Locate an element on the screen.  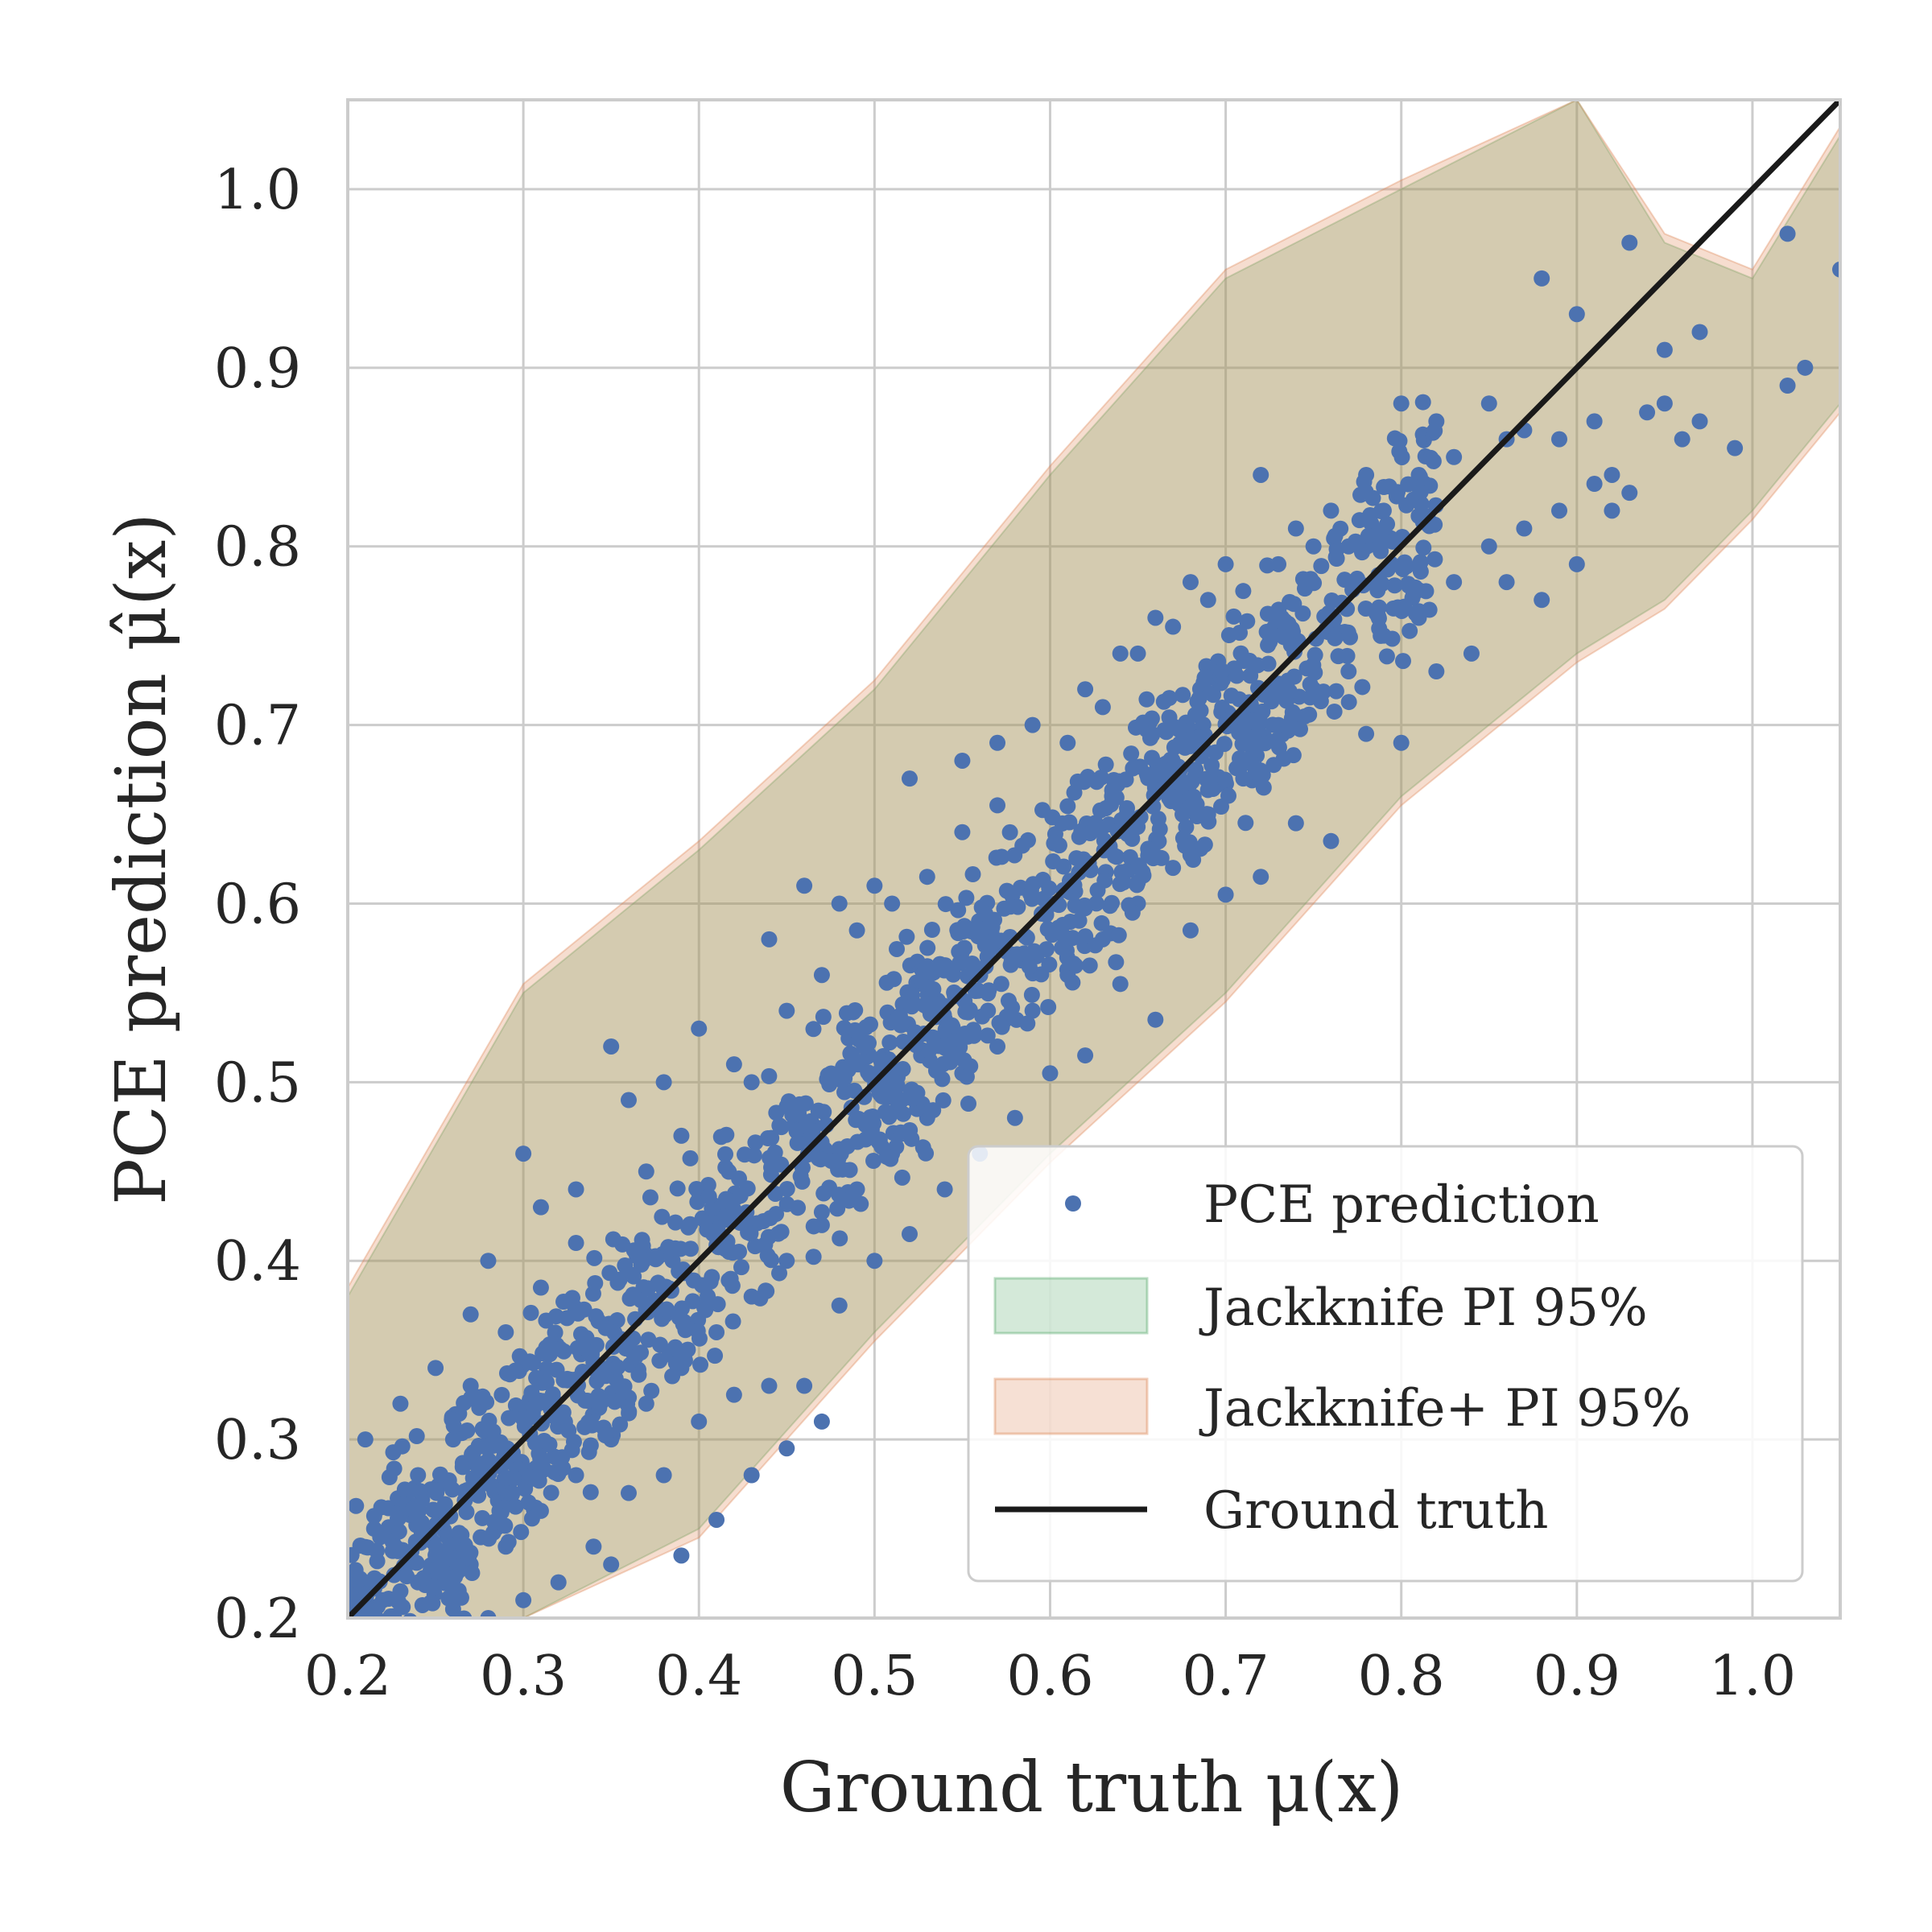
y-tick-label: 0.3 is located at coordinates (257, 1440).